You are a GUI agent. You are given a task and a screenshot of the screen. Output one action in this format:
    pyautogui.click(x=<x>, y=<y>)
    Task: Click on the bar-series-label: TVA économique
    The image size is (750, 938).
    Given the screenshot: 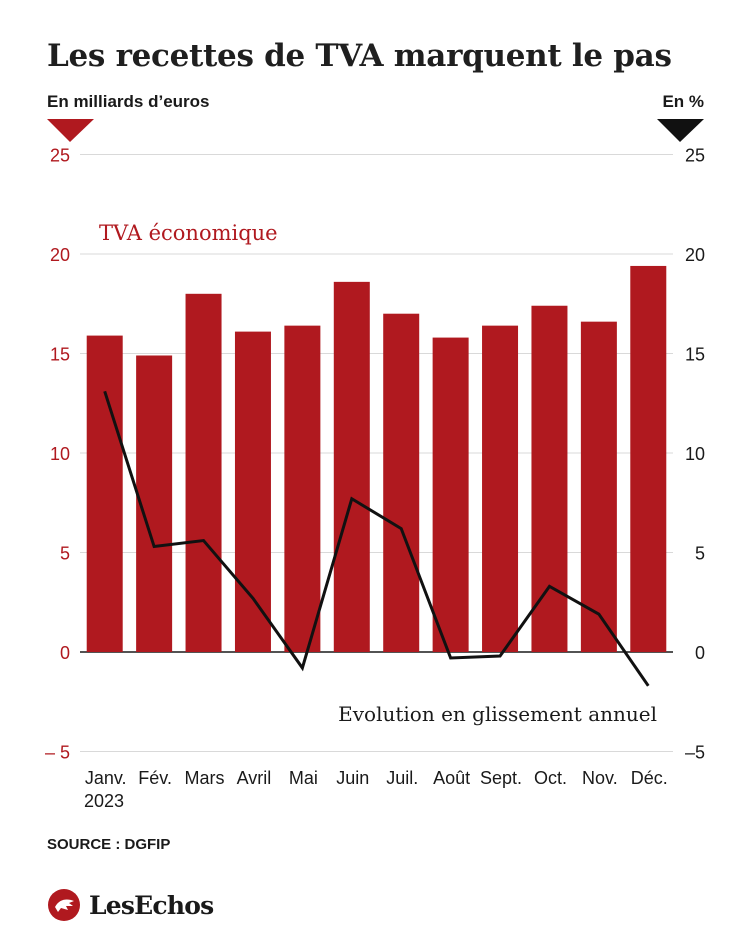 What is the action you would take?
    pyautogui.click(x=188, y=233)
    